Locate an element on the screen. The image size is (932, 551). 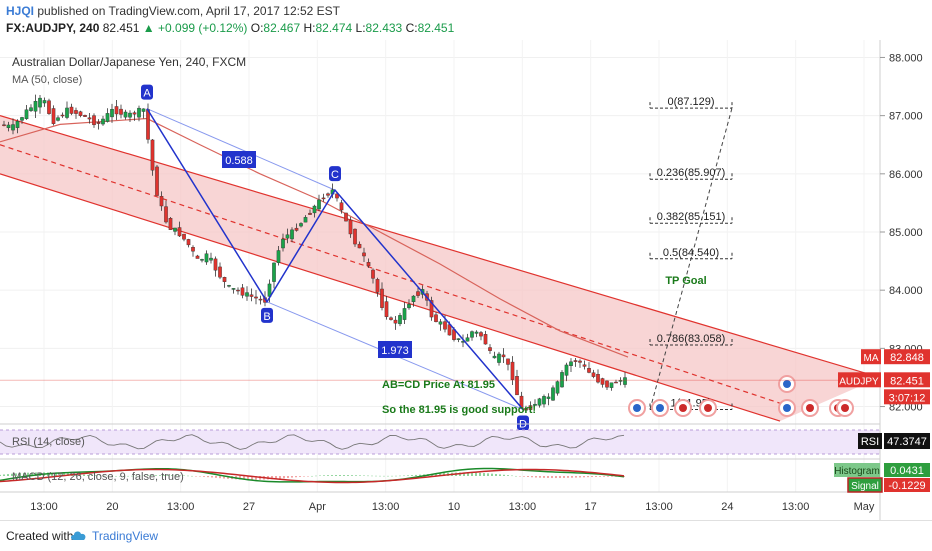
time-tick-label: May is located at coordinates (864, 507).